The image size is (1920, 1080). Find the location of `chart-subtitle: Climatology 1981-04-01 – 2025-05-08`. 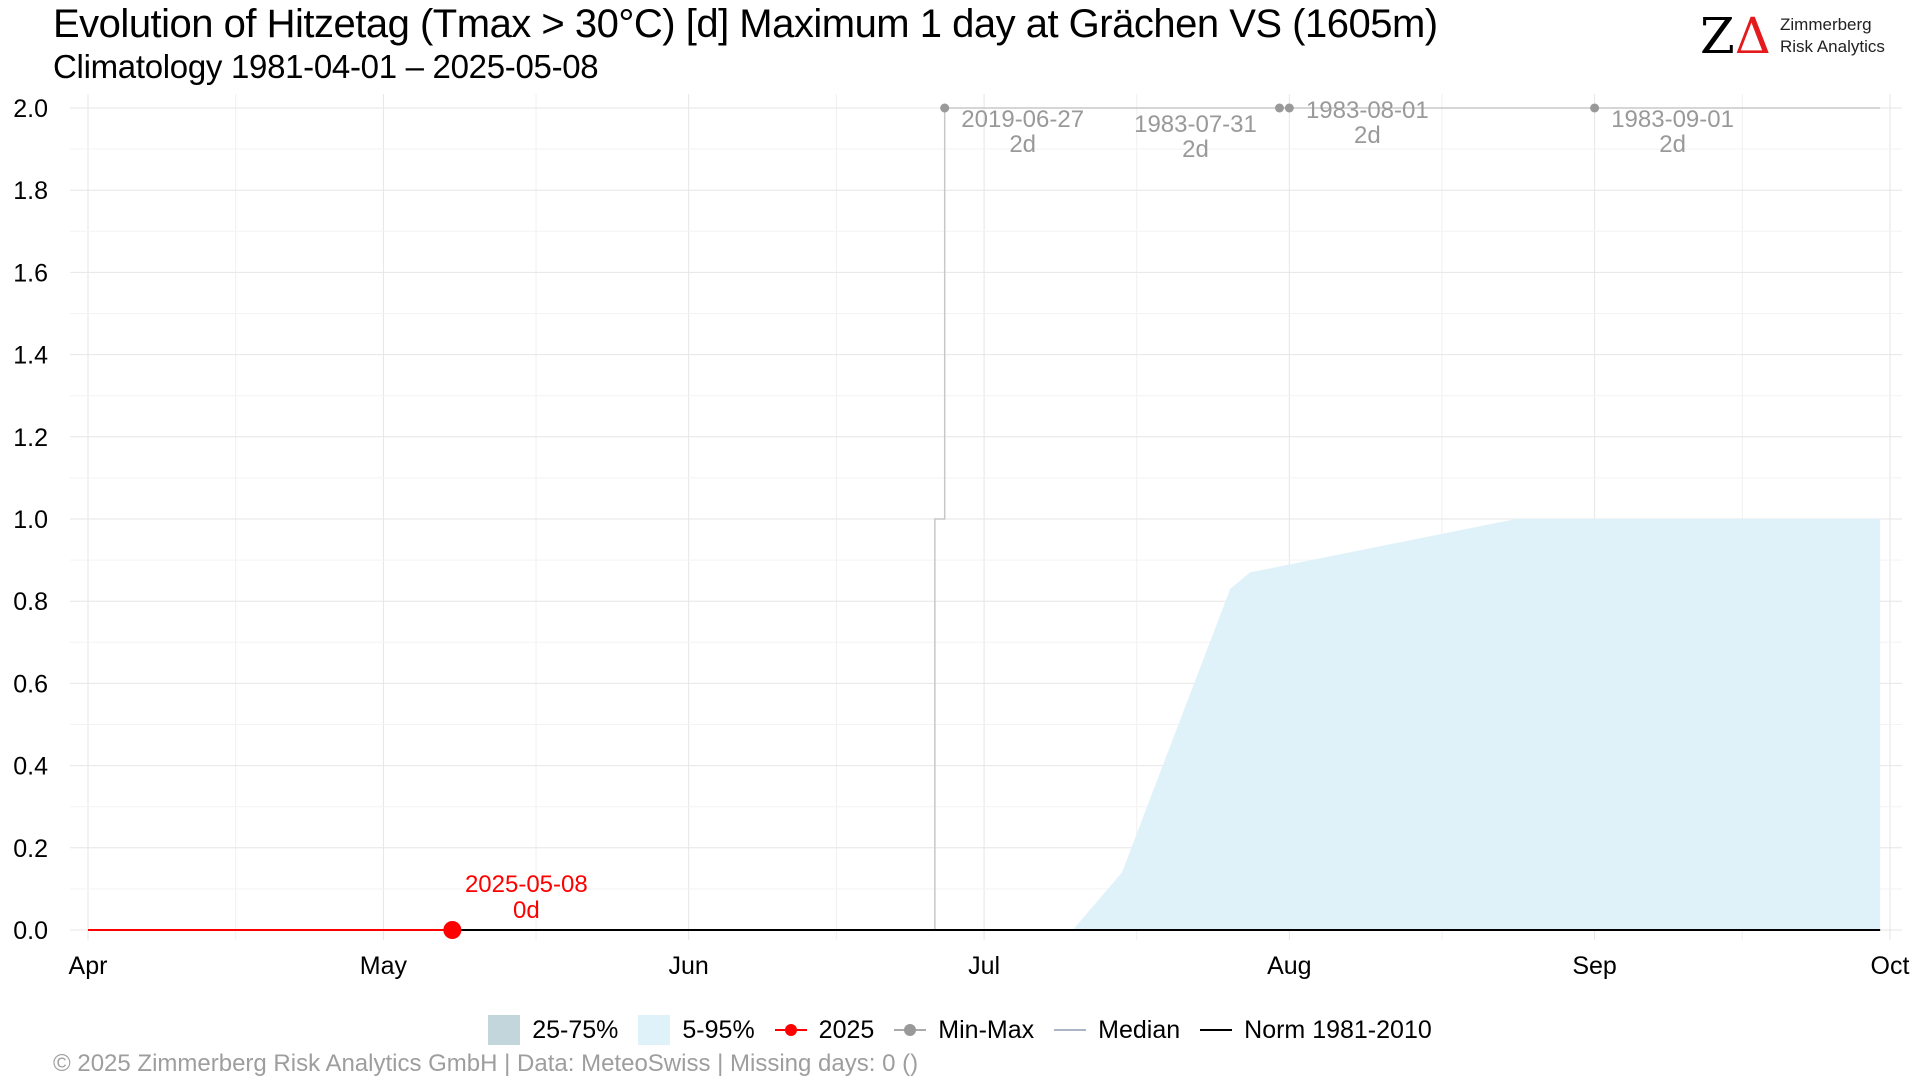

chart-subtitle: Climatology 1981-04-01 – 2025-05-08 is located at coordinates (326, 66).